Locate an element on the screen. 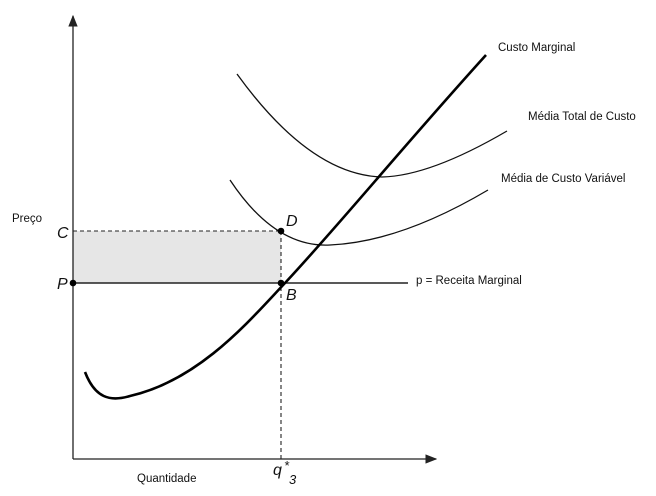 This screenshot has width=656, height=496. point-d is located at coordinates (281, 231).